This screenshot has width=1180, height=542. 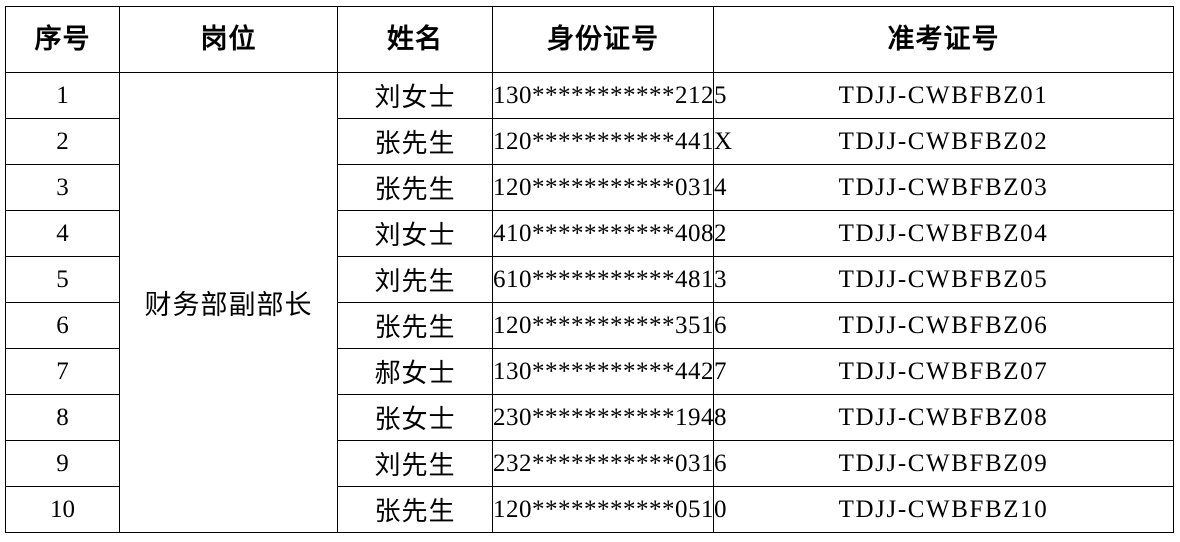 I want to click on cell-ticket: TDJJ-CWBFBZ02, so click(x=943, y=141).